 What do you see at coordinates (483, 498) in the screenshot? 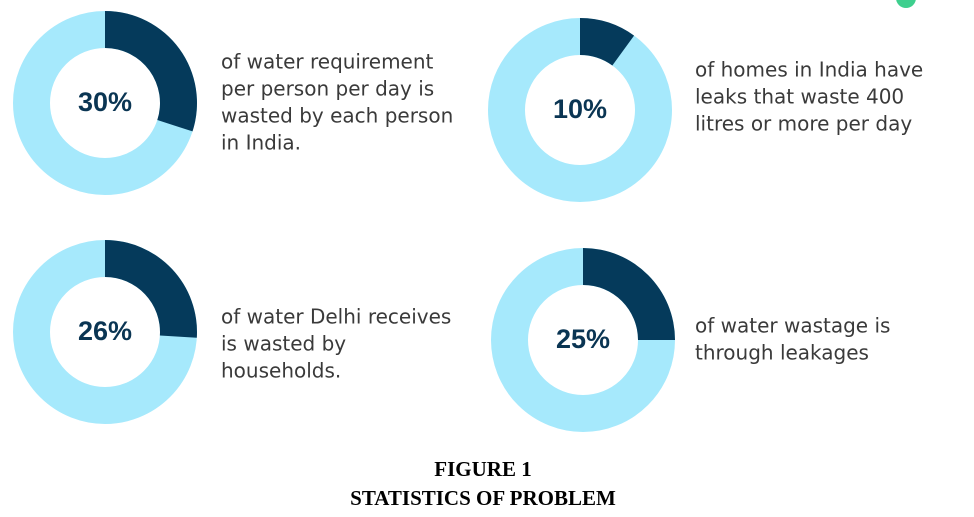
I see `caption-title: STATISTICS OF PROBLEM` at bounding box center [483, 498].